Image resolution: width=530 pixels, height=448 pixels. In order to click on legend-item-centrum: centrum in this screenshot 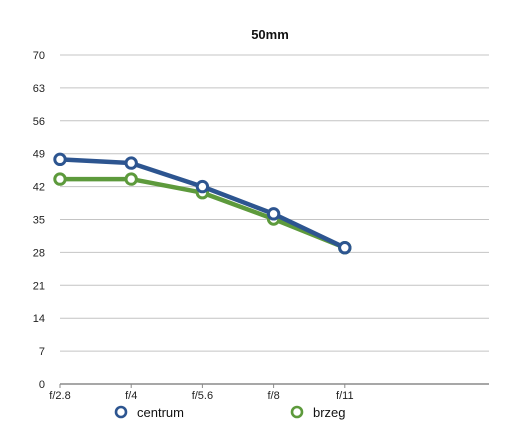, I will do `click(149, 412)`.